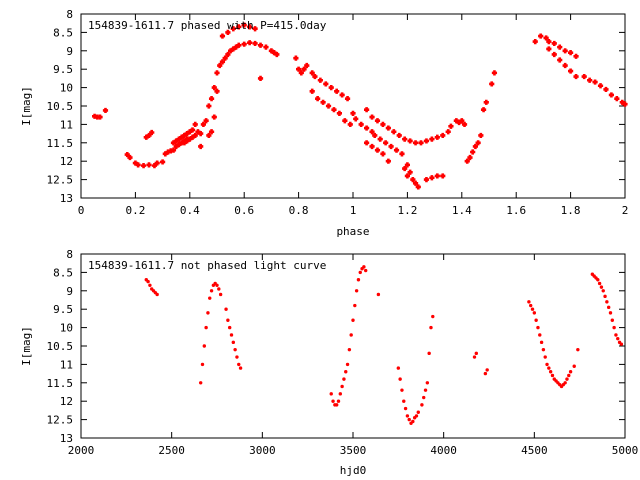 Image resolution: width=640 pixels, height=480 pixels. What do you see at coordinates (66, 438) in the screenshot?
I see `y-tick-label: 13` at bounding box center [66, 438].